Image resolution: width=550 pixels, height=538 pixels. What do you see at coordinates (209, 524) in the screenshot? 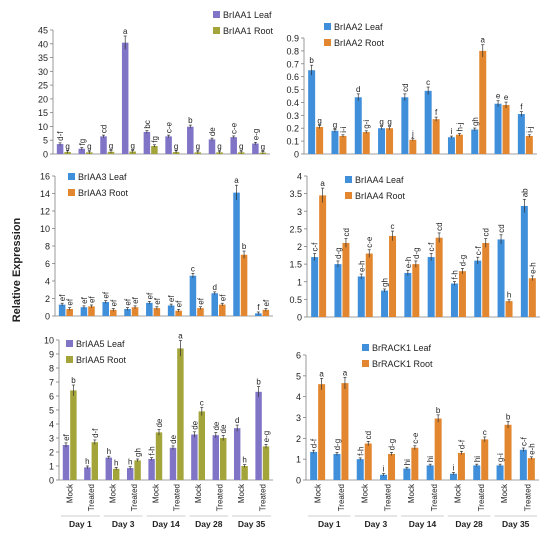
I see `day-left-label: Day 28` at bounding box center [209, 524].